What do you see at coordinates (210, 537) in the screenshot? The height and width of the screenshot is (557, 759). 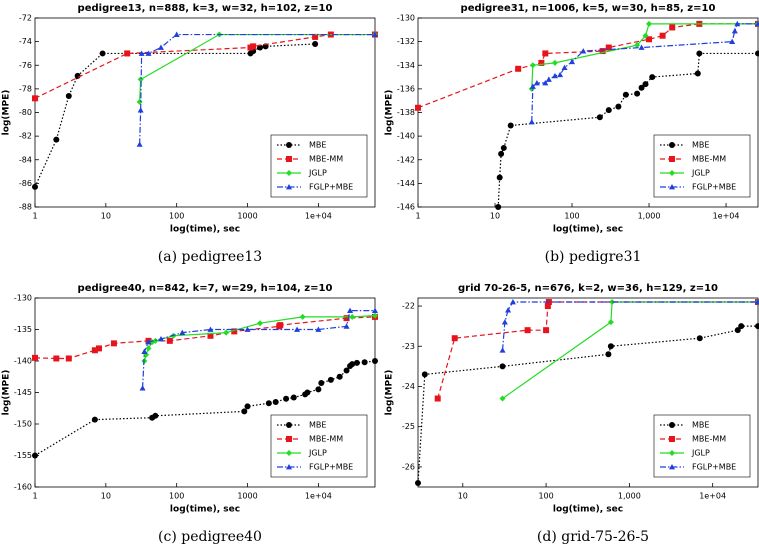 I see `caption: (c) pedigree40` at bounding box center [210, 537].